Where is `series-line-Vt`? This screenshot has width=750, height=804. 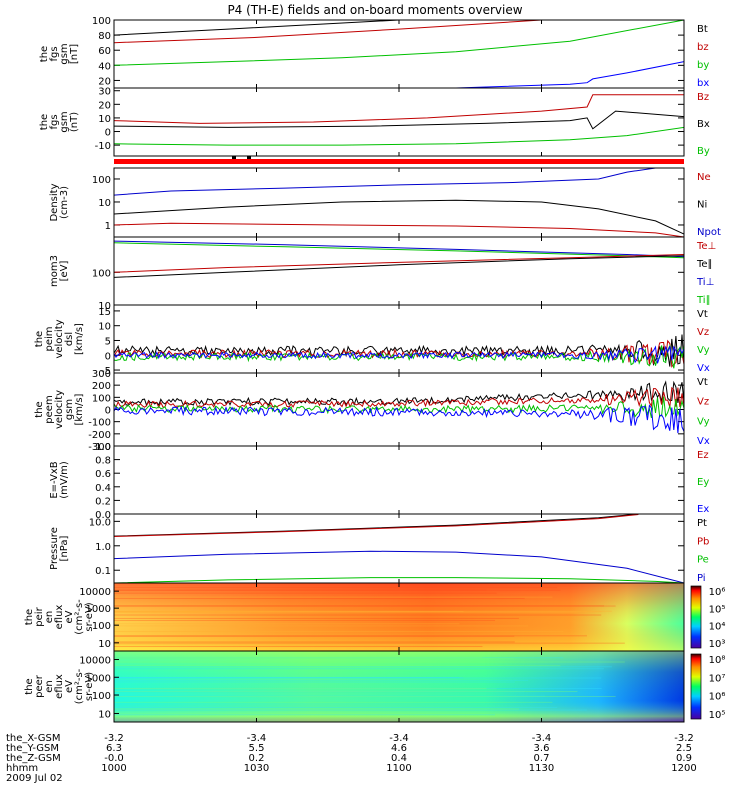 series-line-Vt is located at coordinates (399, 393).